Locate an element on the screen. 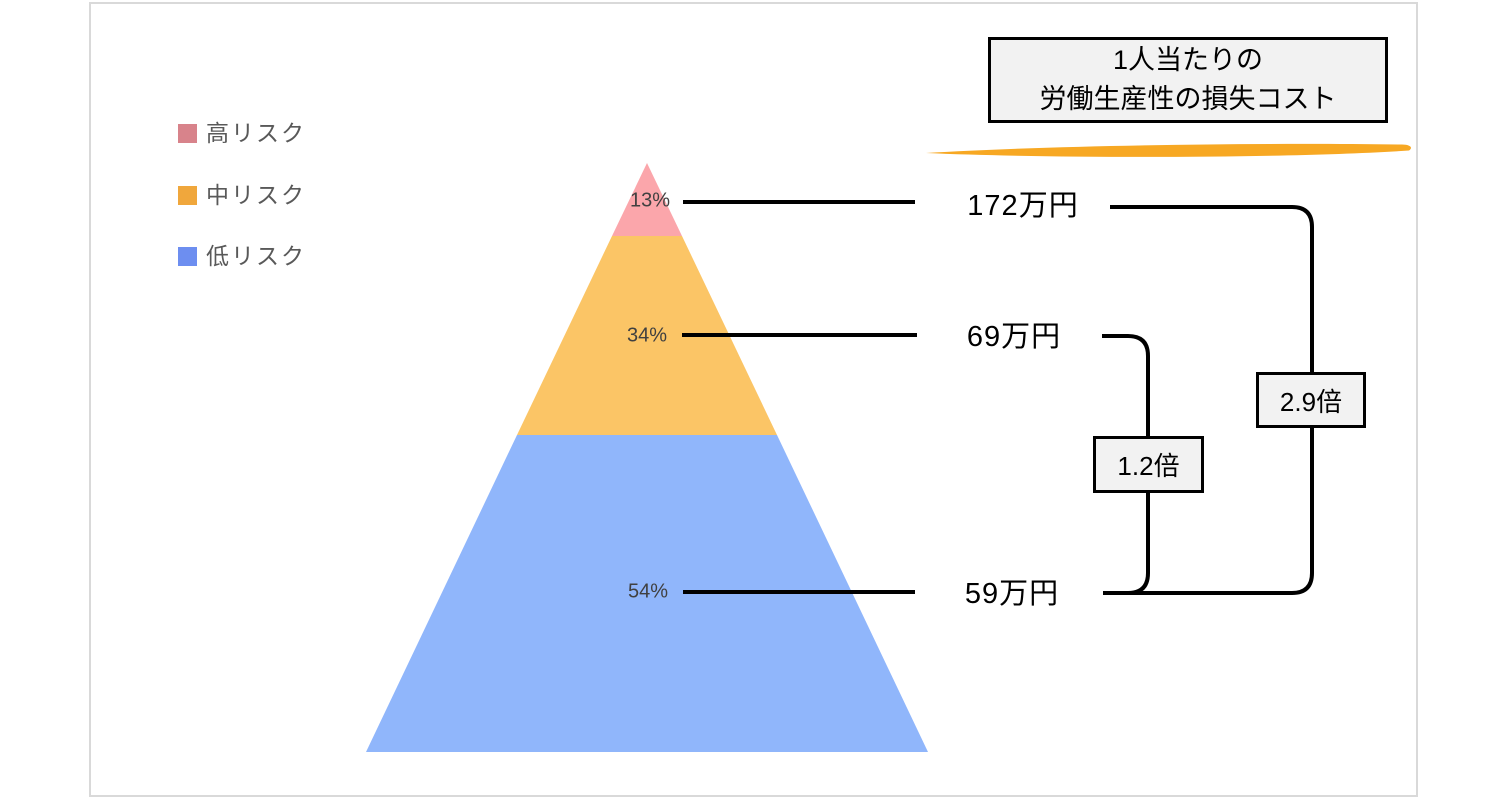  legend-item-high-risk: 高リスク is located at coordinates (242, 133).